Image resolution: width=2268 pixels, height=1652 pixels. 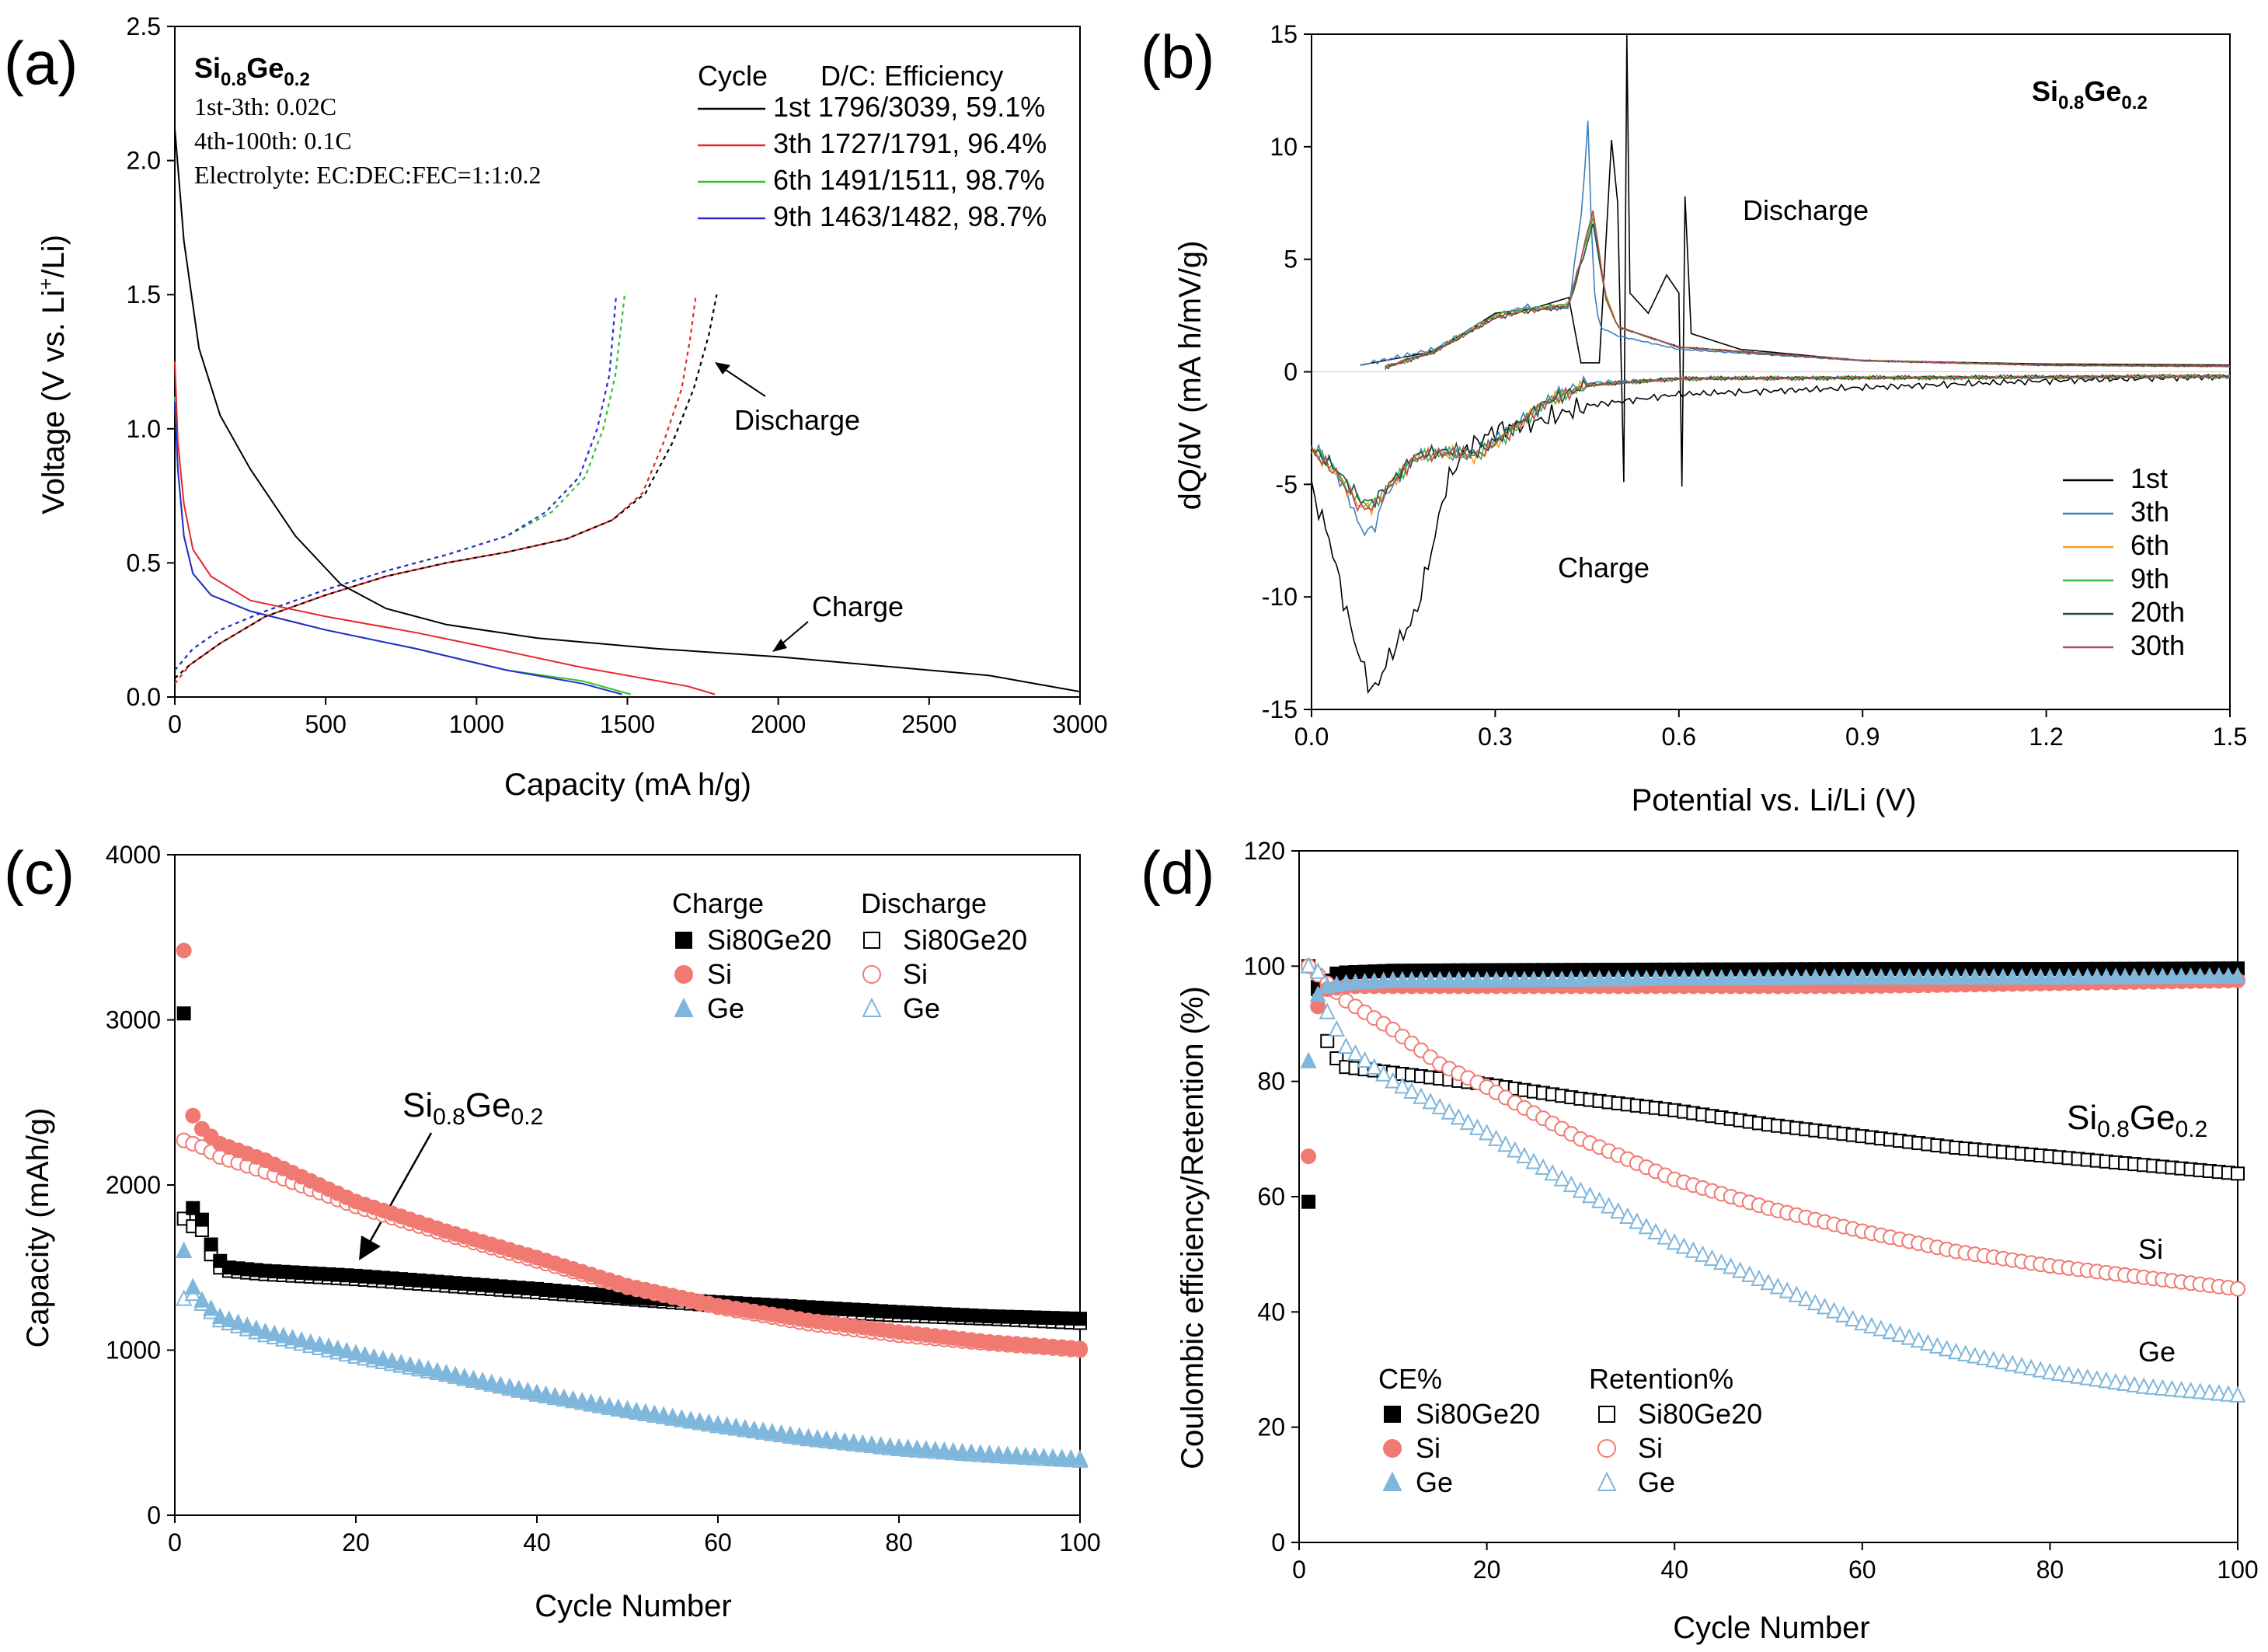 I want to click on panel-a-info-2: 4th-100th: 0.1C, so click(x=273, y=141).